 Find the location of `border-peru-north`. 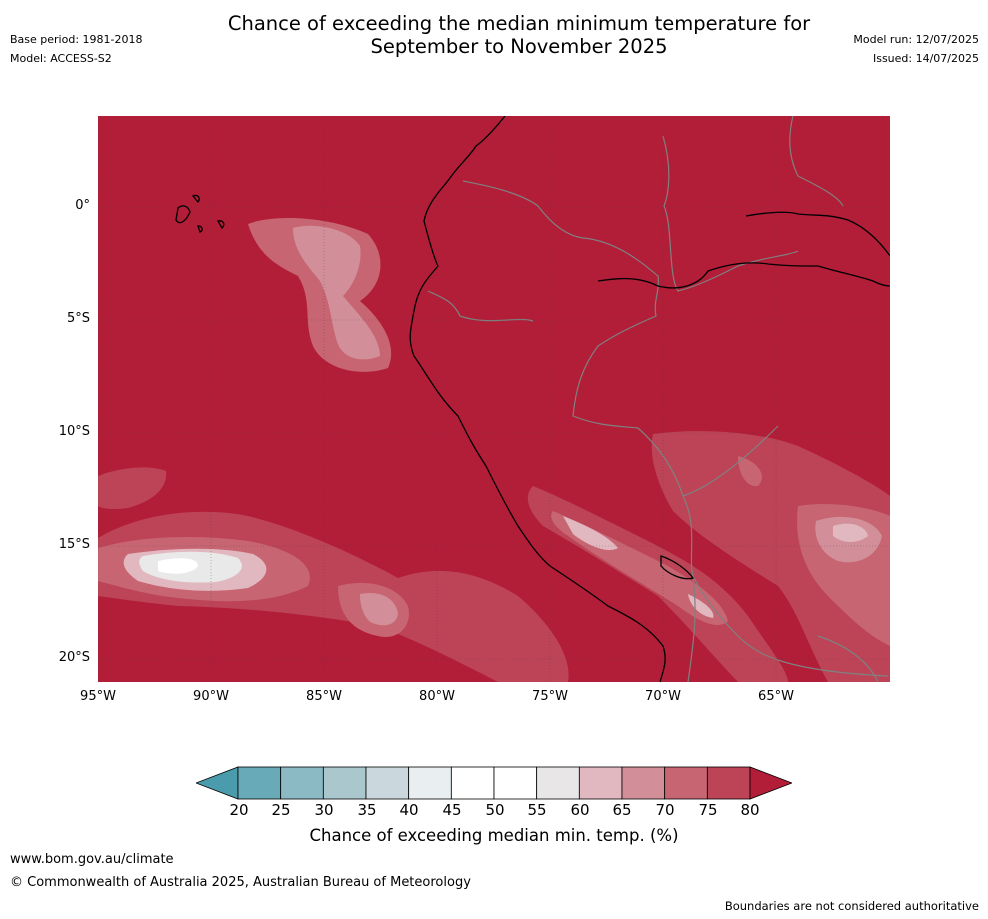

border-peru-north is located at coordinates (560, 304).